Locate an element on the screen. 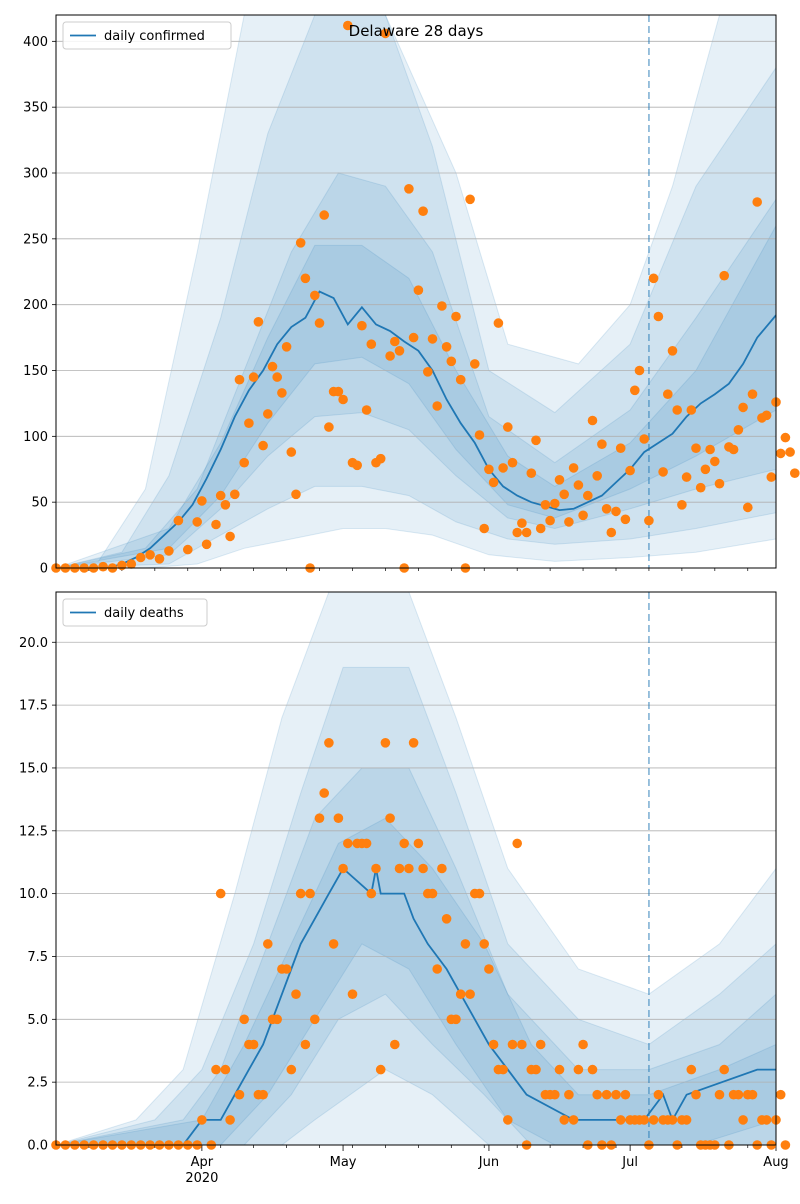  y-tick-label: 17.5 is located at coordinates (33, 706).